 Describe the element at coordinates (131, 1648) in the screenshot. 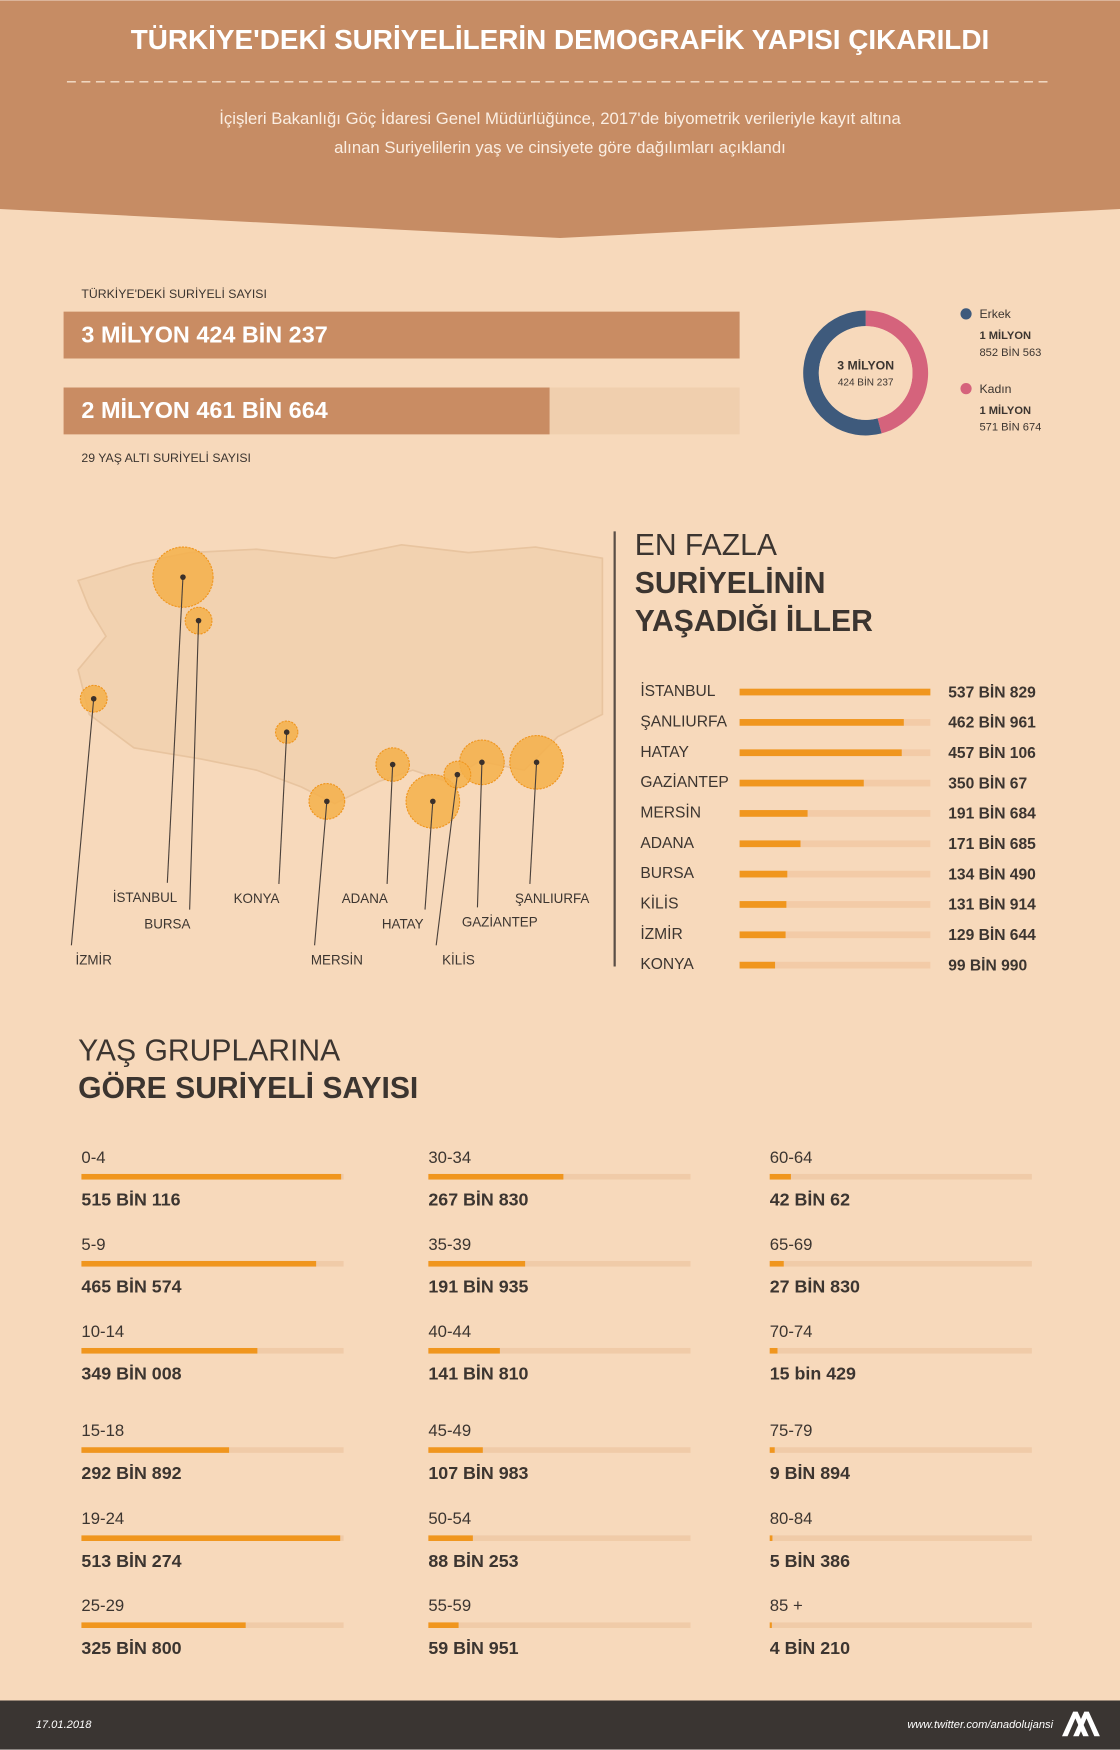

I see `age-value: 325 BİN 800` at that location.